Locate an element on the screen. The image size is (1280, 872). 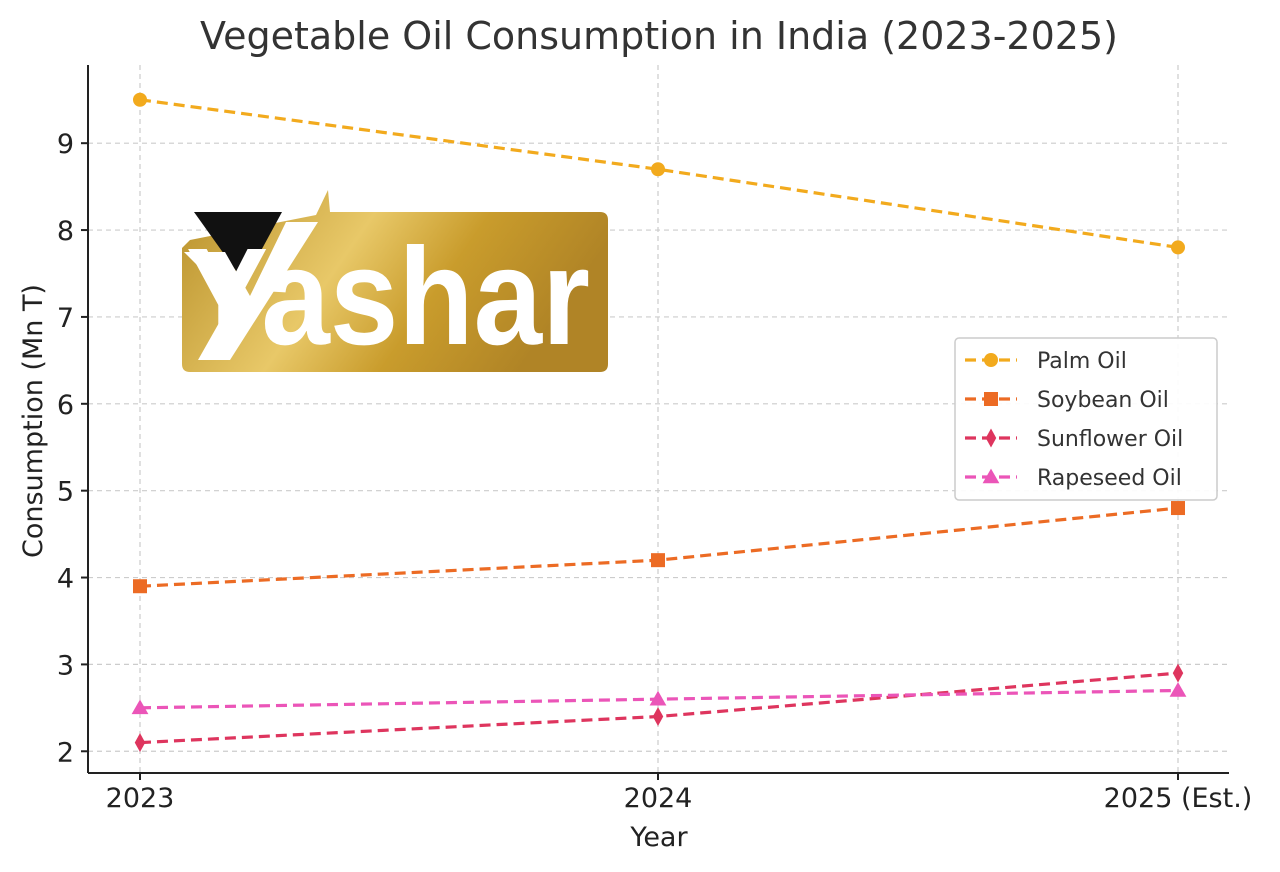
legend-label: Sunflower Oil is located at coordinates (1110, 439).